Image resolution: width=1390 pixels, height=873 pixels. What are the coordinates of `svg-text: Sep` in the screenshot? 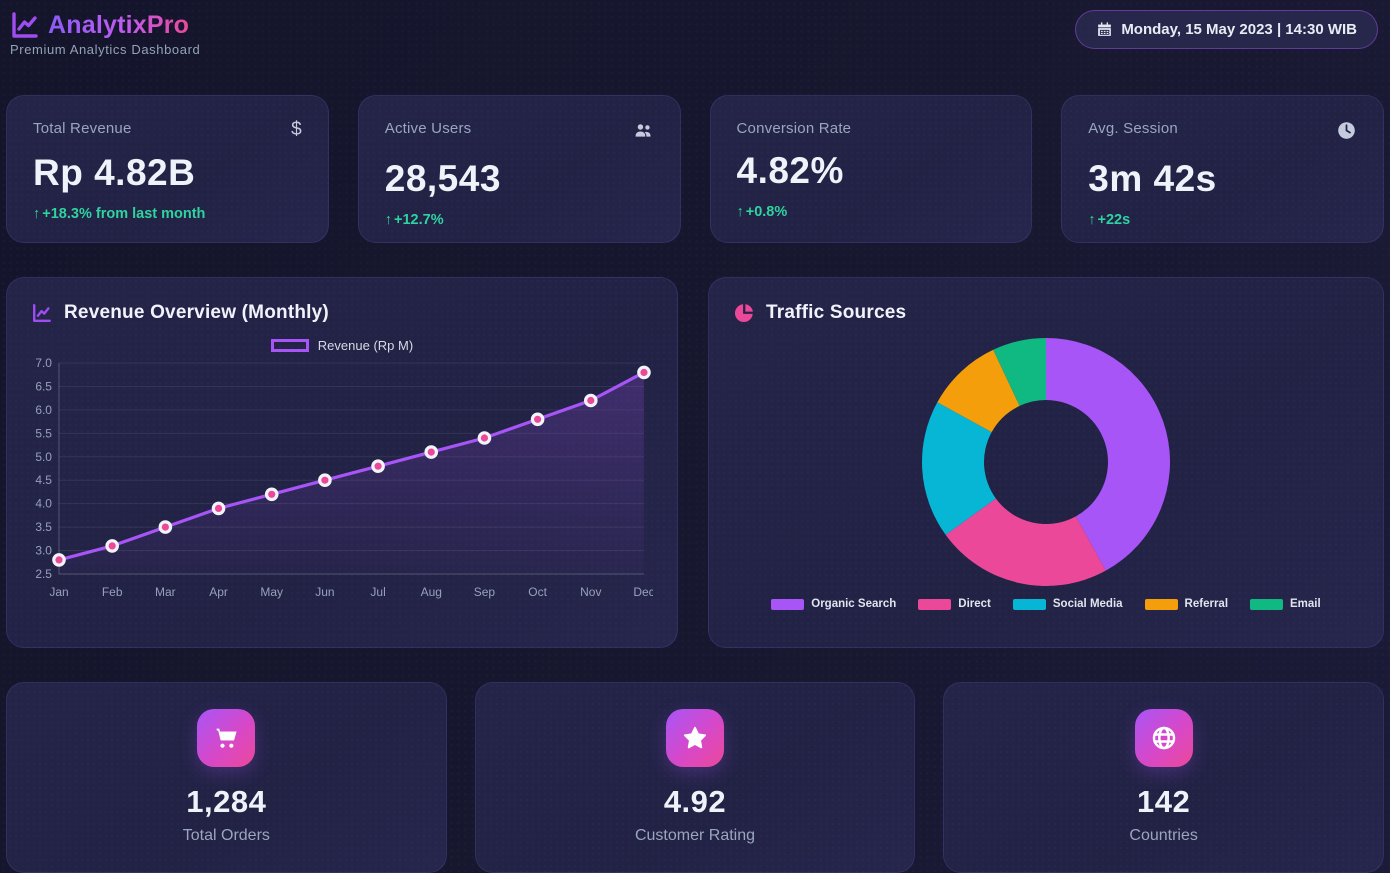 It's located at (485, 592).